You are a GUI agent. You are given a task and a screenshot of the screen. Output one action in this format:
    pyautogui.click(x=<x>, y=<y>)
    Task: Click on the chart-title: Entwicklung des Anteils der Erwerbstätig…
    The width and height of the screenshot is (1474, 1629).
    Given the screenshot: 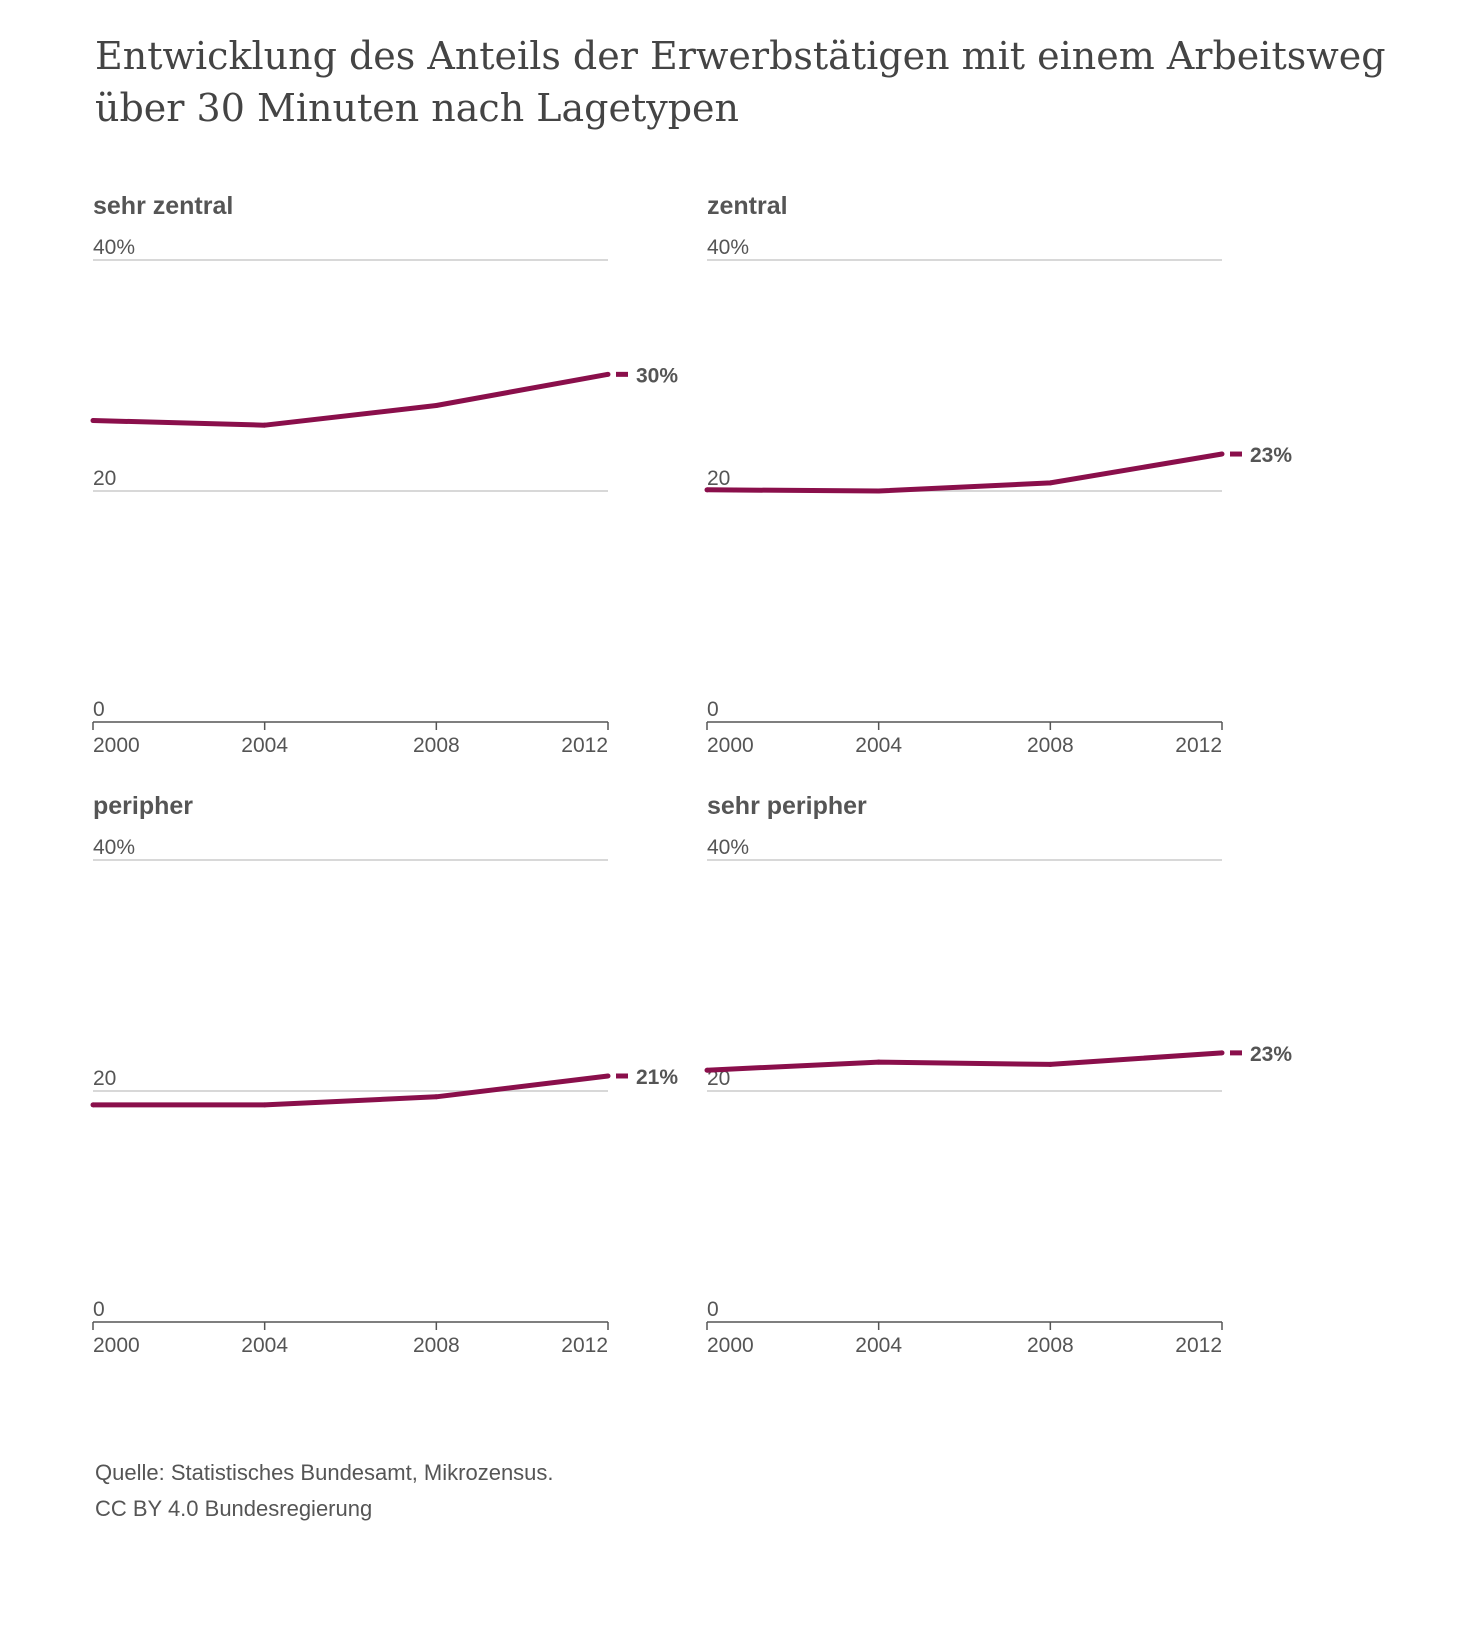 What is the action you would take?
    pyautogui.click(x=740, y=82)
    